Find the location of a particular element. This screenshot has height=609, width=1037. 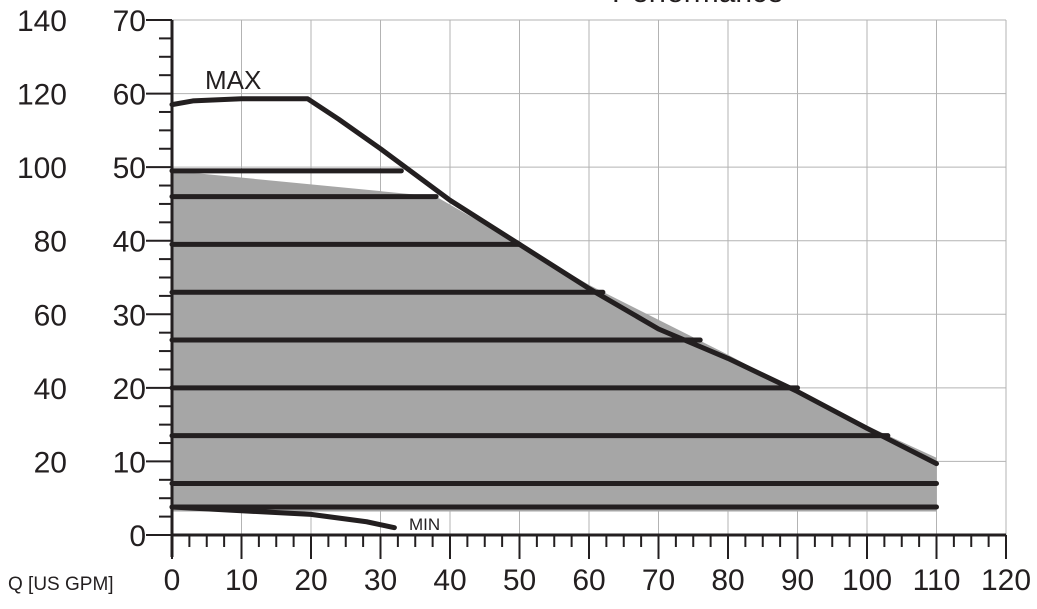

x-tick-label: 10 is located at coordinates (241, 580).